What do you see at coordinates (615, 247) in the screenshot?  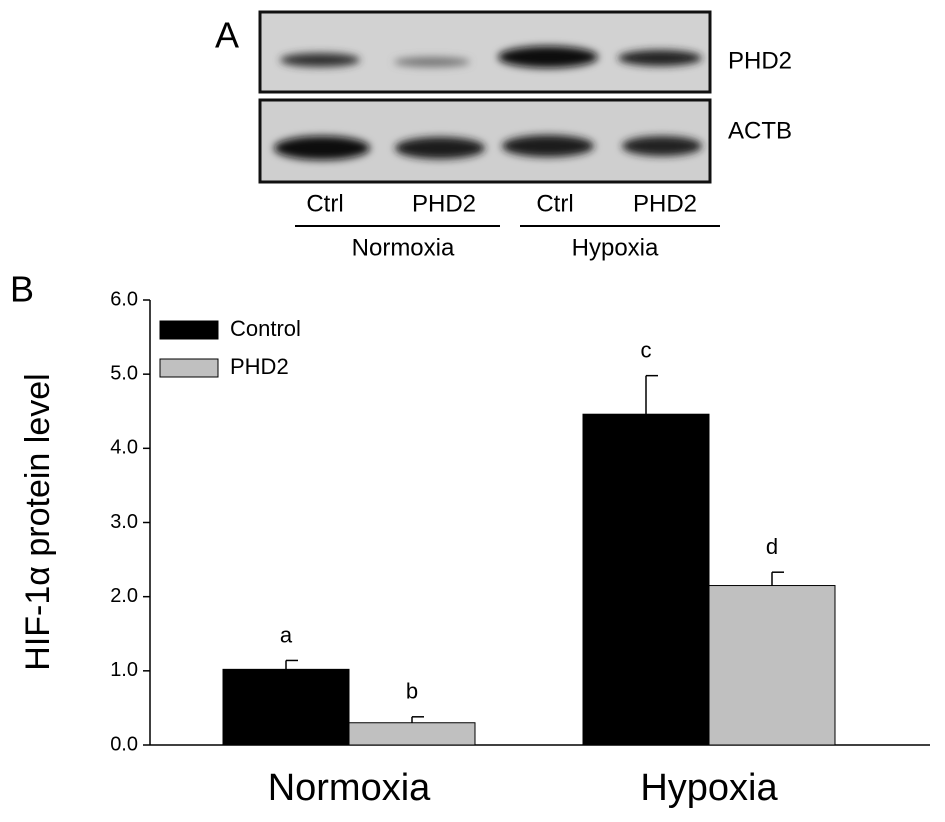 I see `group-label: Hypoxia` at bounding box center [615, 247].